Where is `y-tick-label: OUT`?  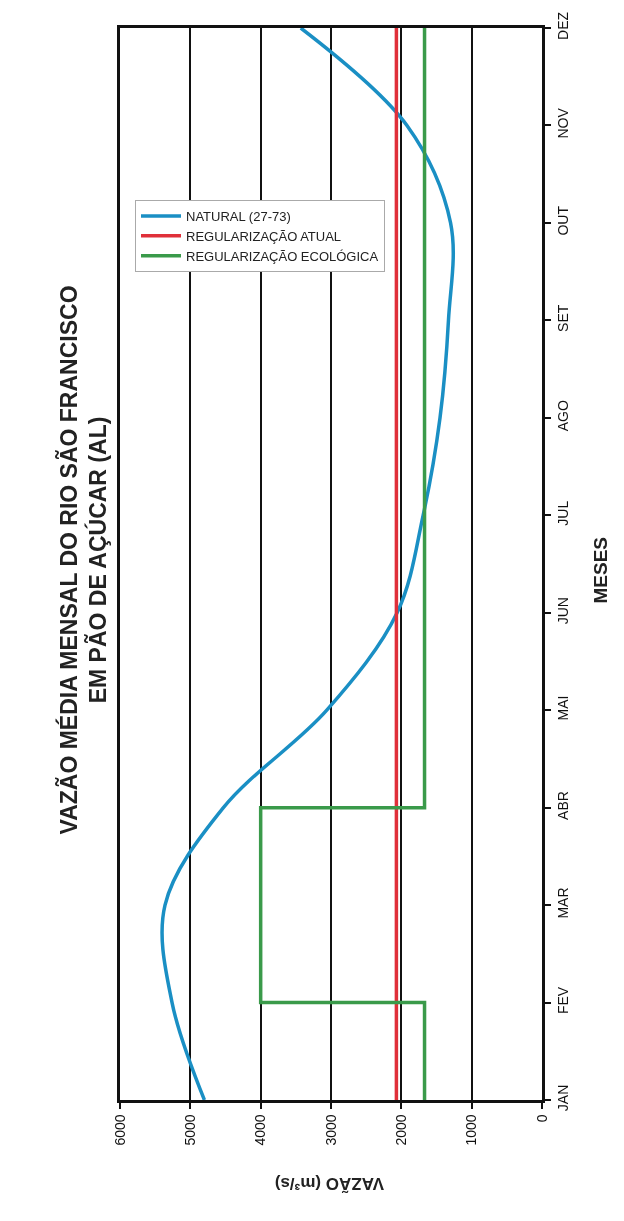
y-tick-label: OUT is located at coordinates (562, 220).